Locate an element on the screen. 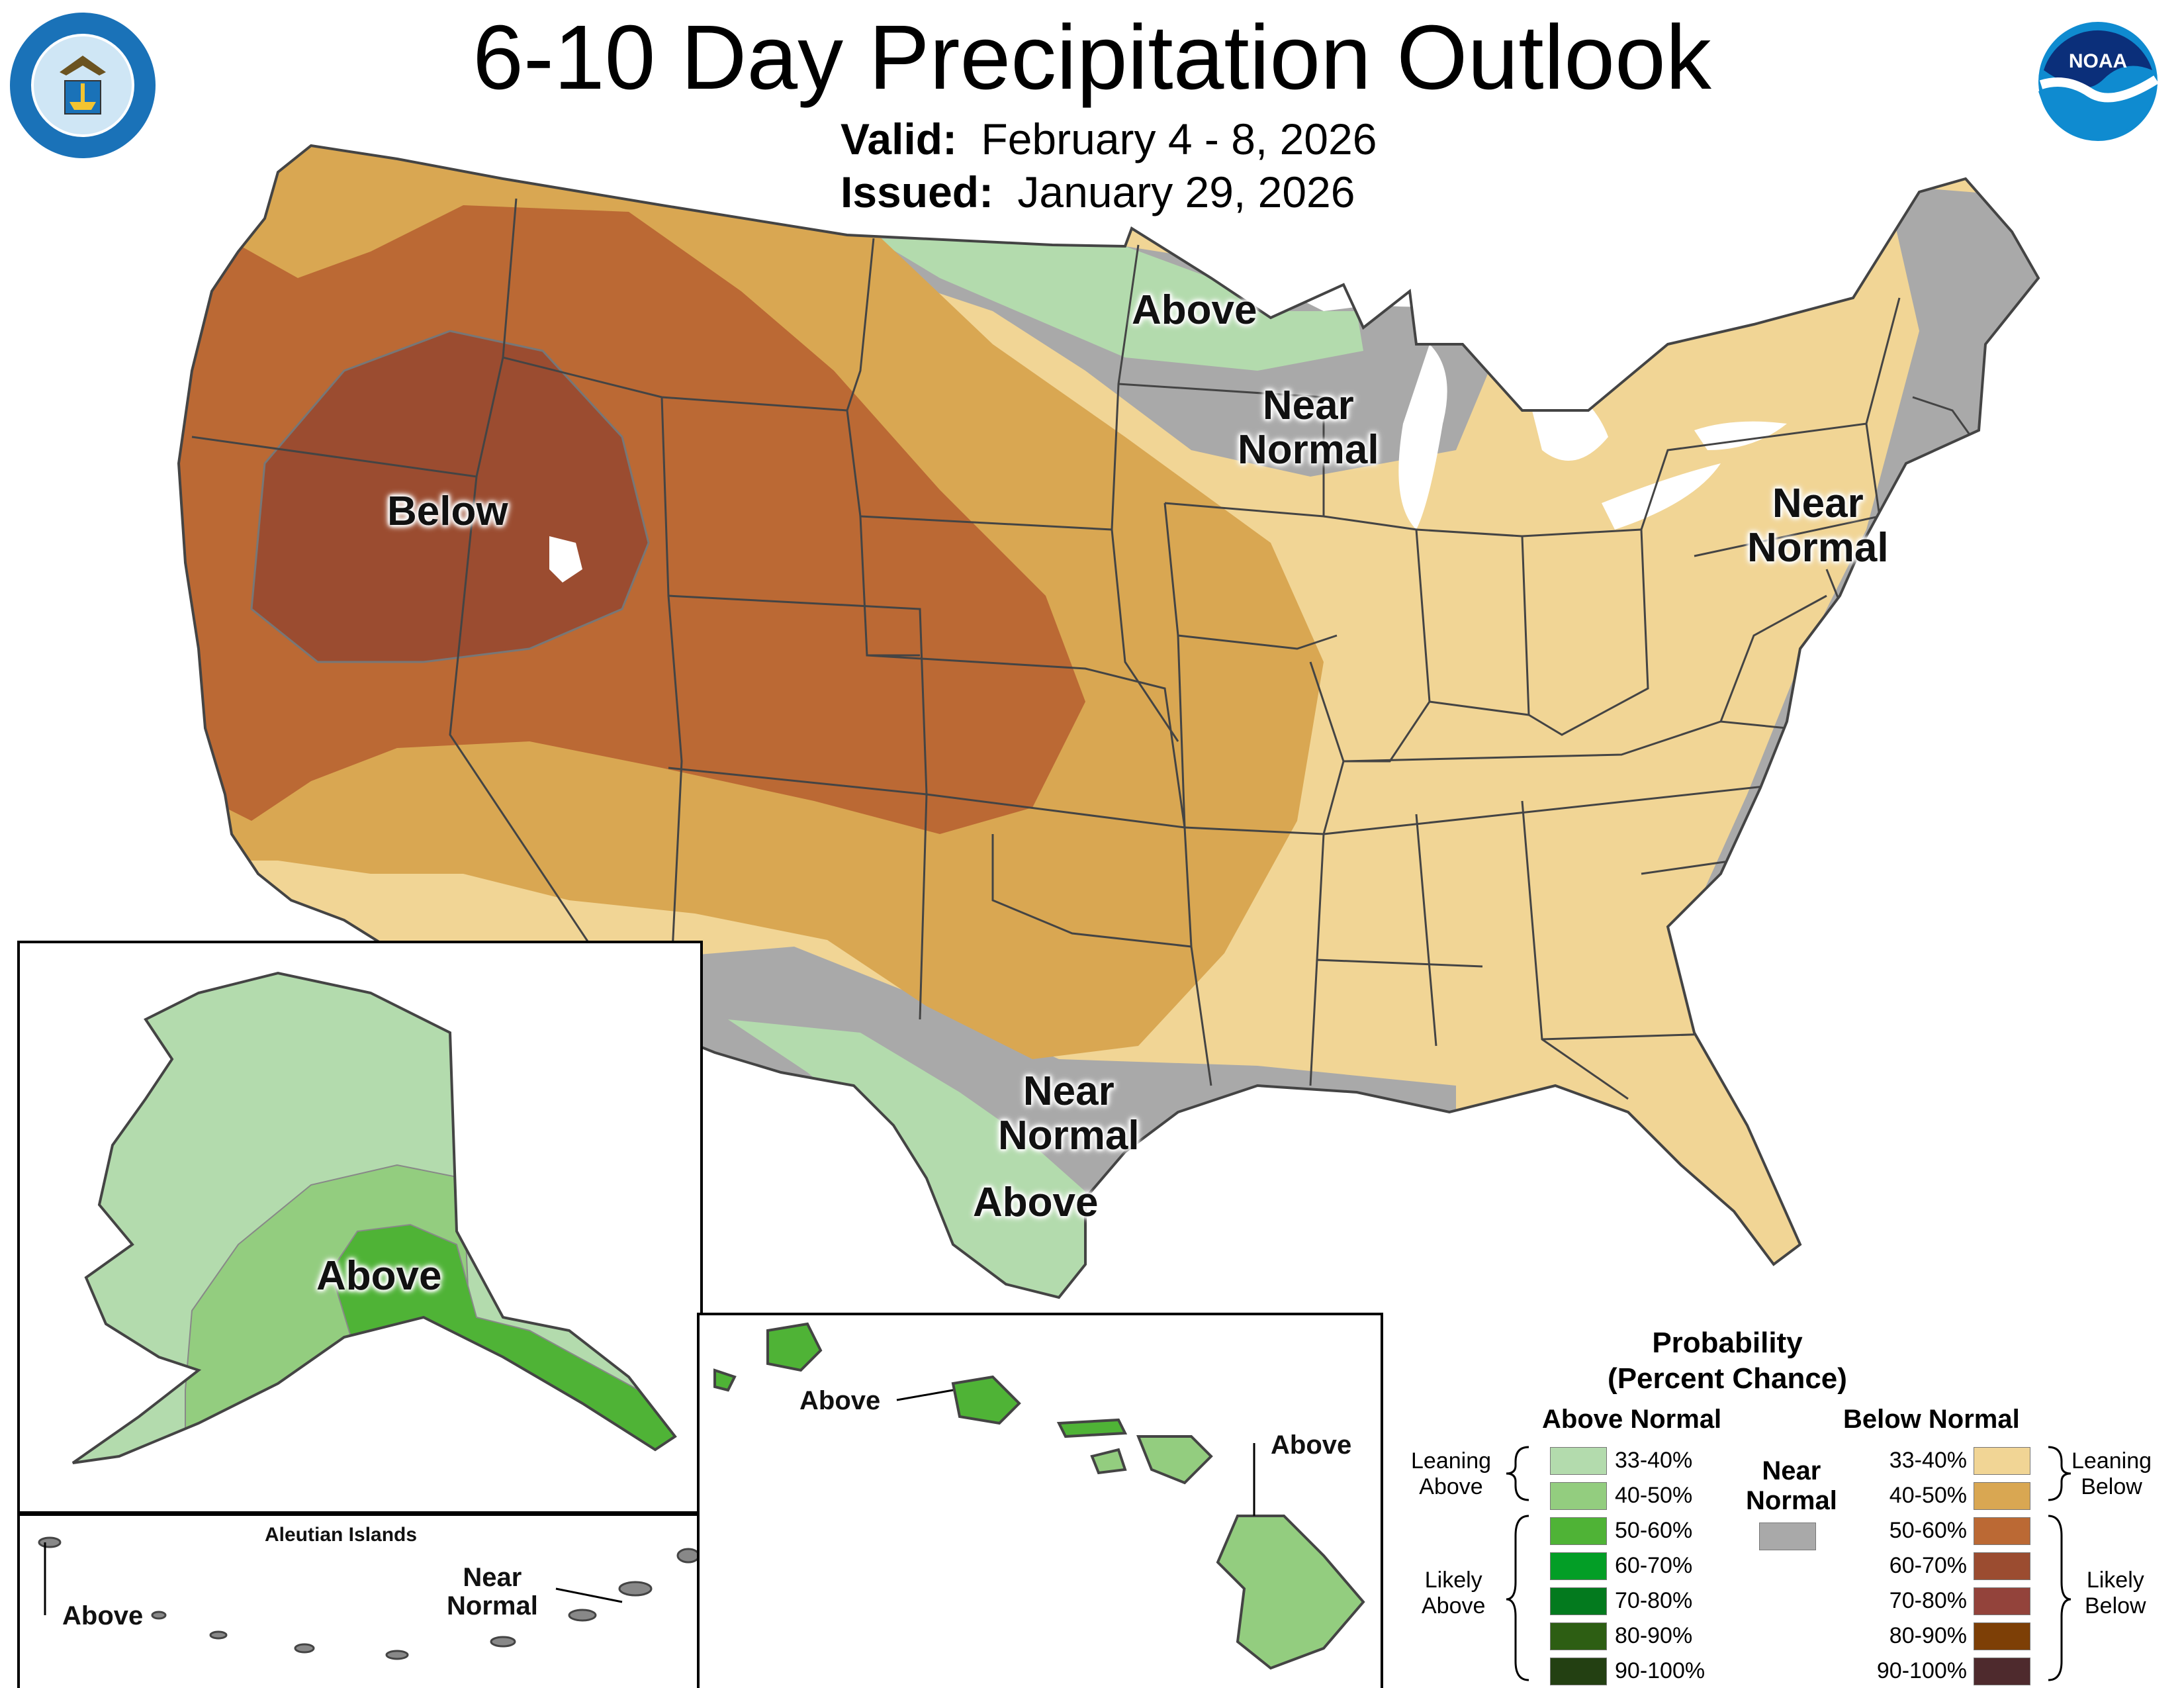 The height and width of the screenshot is (1688, 2184). valid-line: Valid: February 4 - 8, 2026 is located at coordinates (1109, 139).